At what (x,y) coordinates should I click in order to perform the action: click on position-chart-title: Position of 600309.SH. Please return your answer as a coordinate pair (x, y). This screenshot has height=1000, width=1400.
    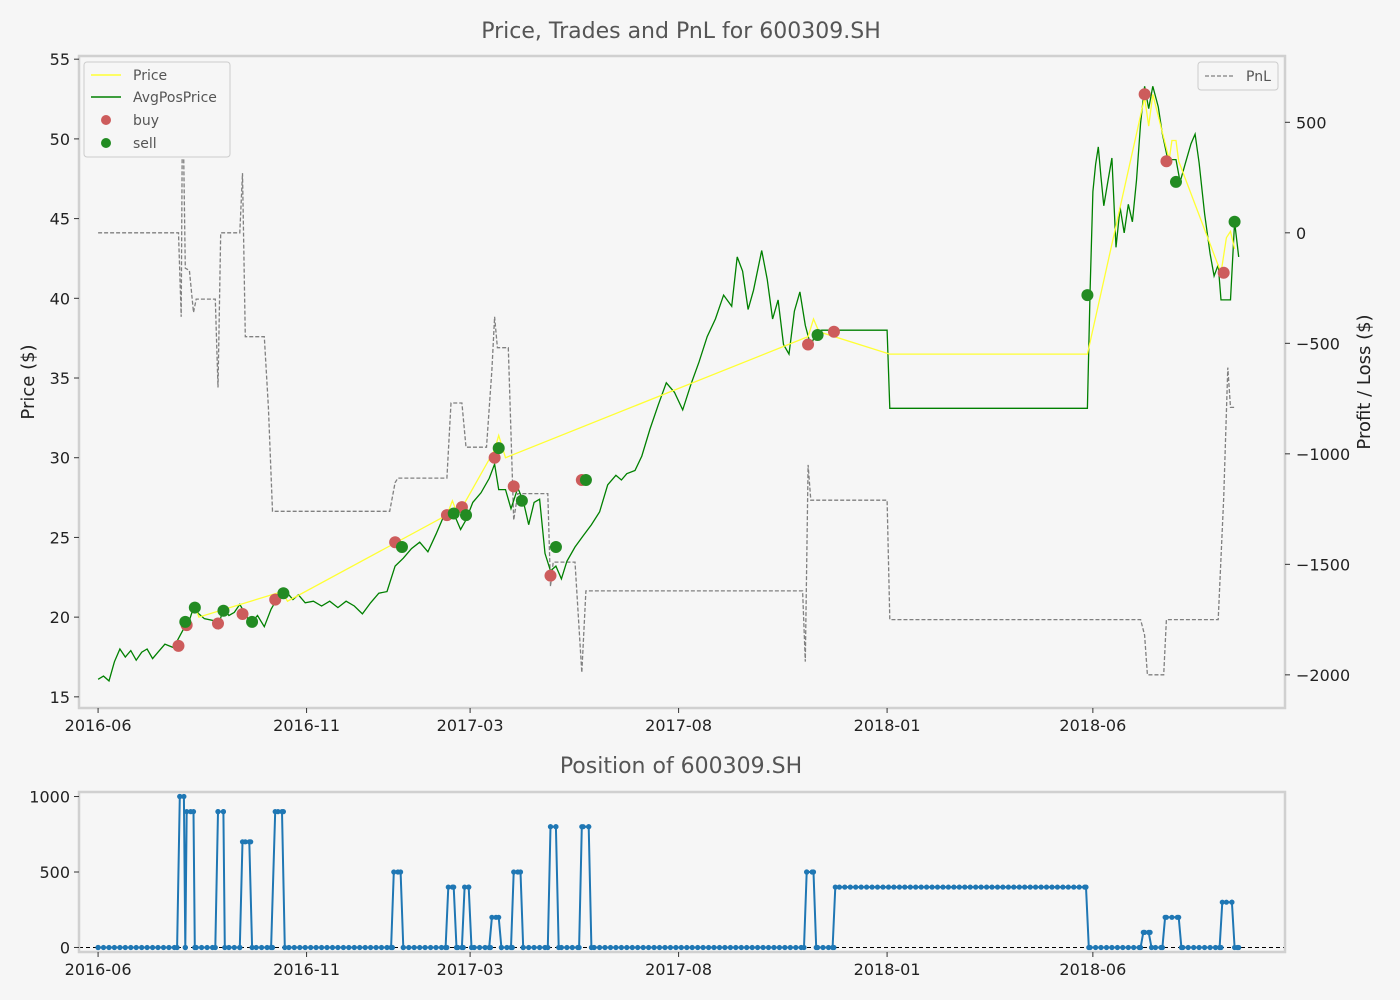
    Looking at the image, I should click on (681, 766).